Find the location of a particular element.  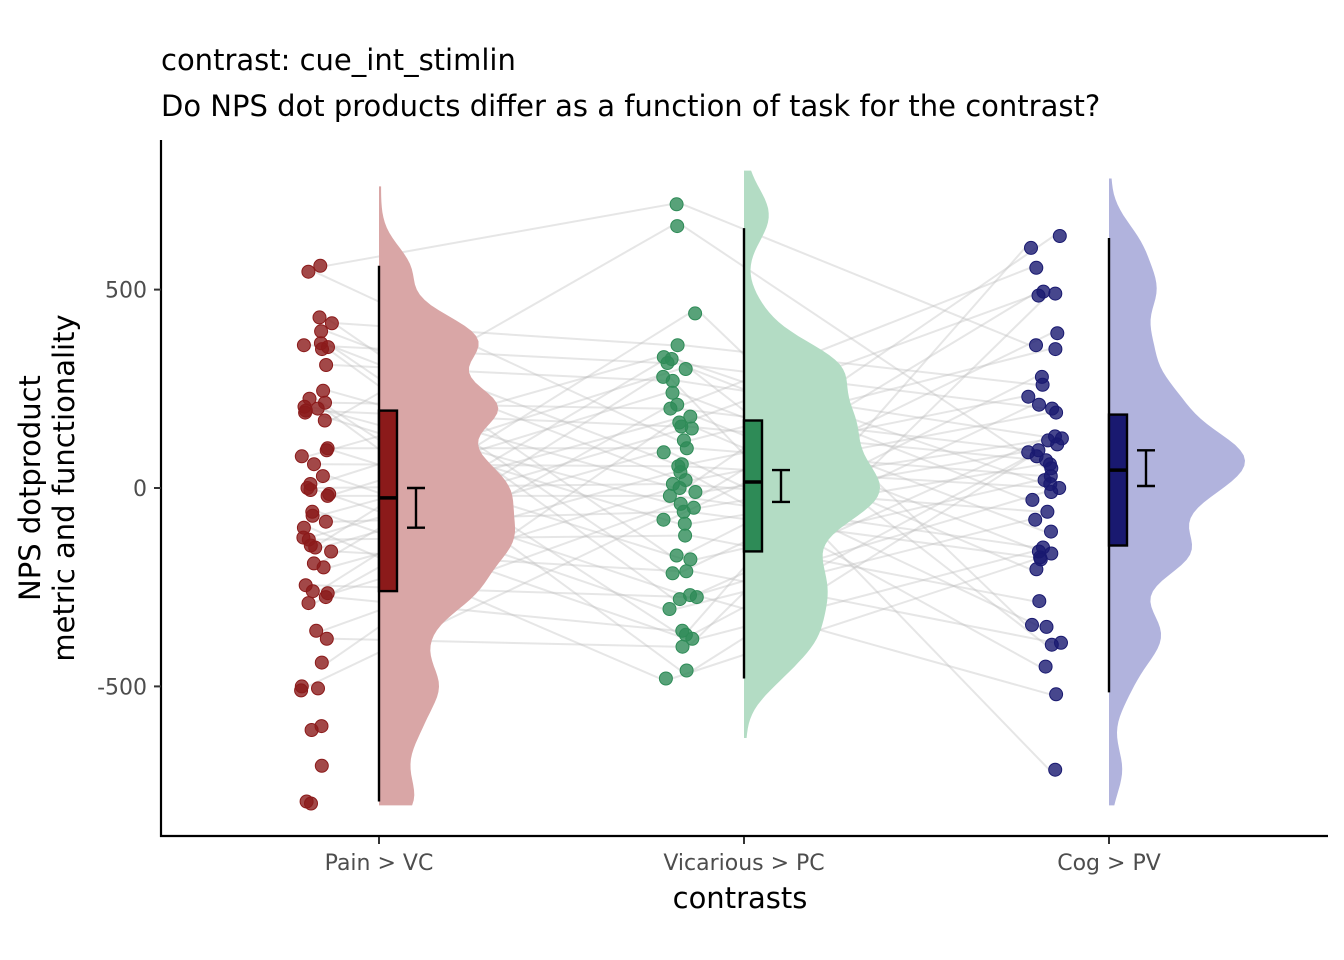

x-axis-title: contrasts is located at coordinates (740, 898).